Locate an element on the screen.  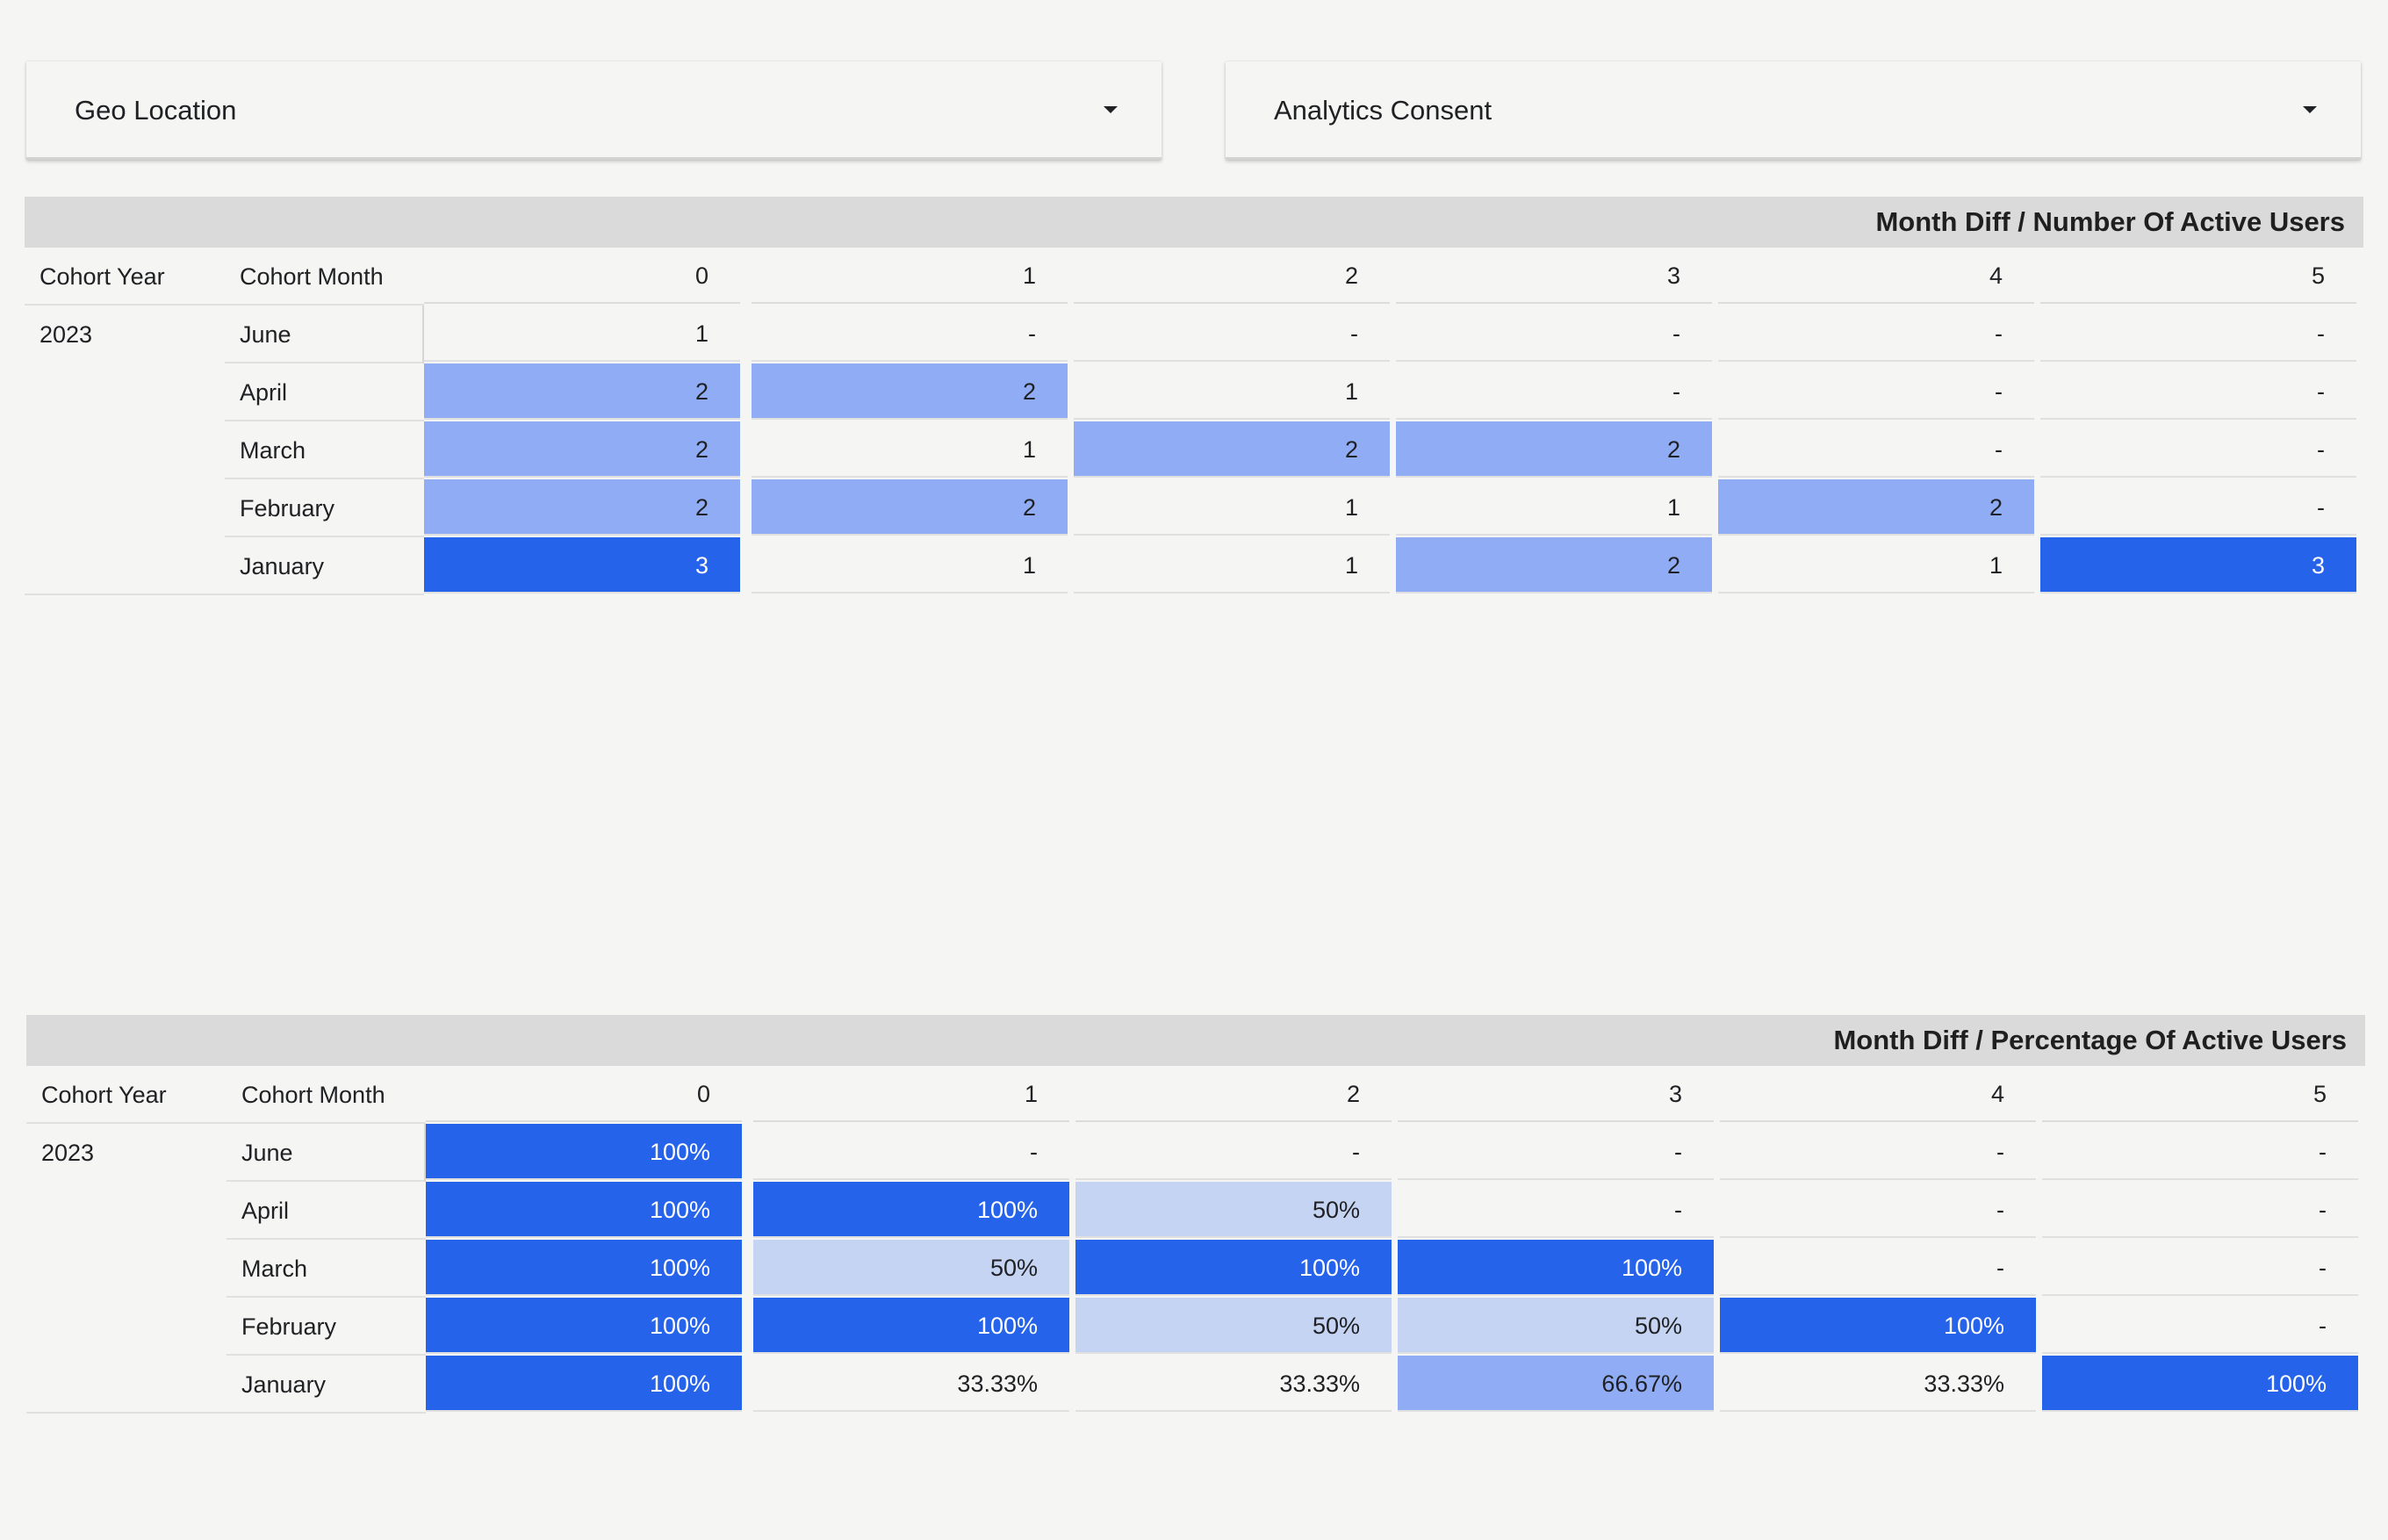
pivot-column-dimension-header: Month Diff / Percentage Of Active Users is located at coordinates (1195, 1040).